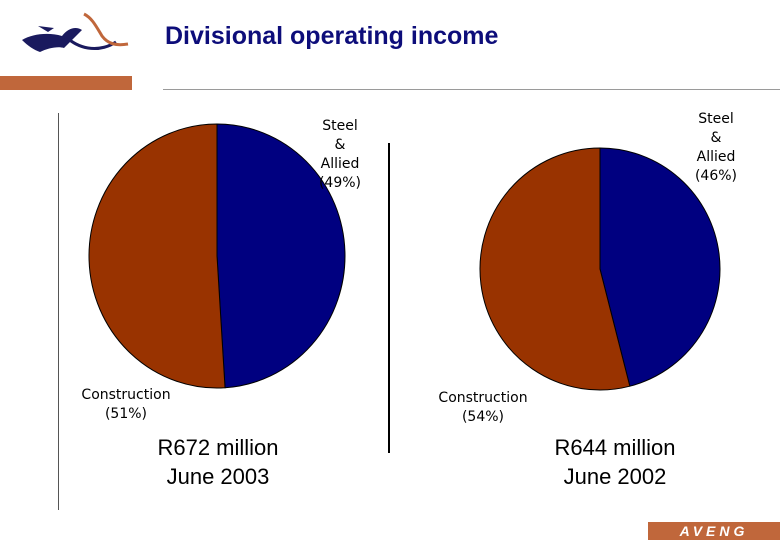  Describe the element at coordinates (555, 269) in the screenshot. I see `pie-2002-slice-construction` at that location.